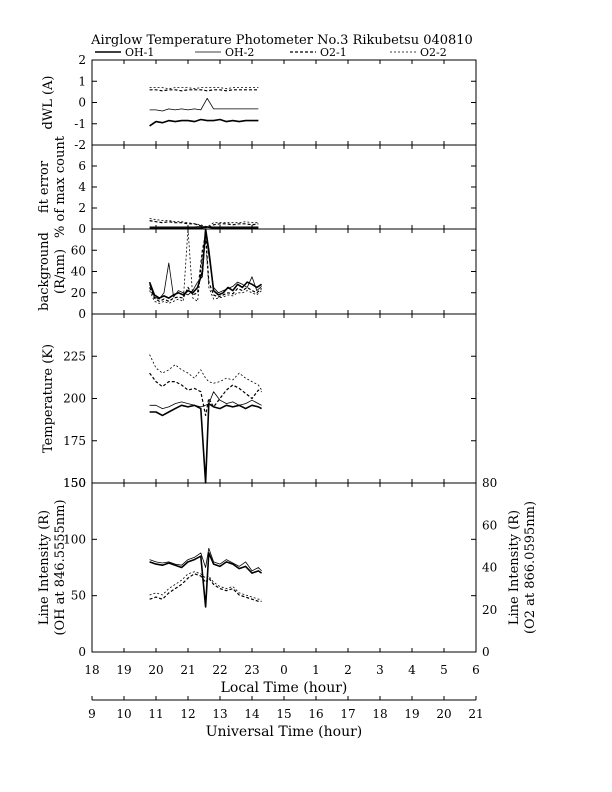 Image resolution: width=612 pixels, height=792 pixels. What do you see at coordinates (283, 714) in the screenshot?
I see `ut-tick-label: 15` at bounding box center [283, 714].